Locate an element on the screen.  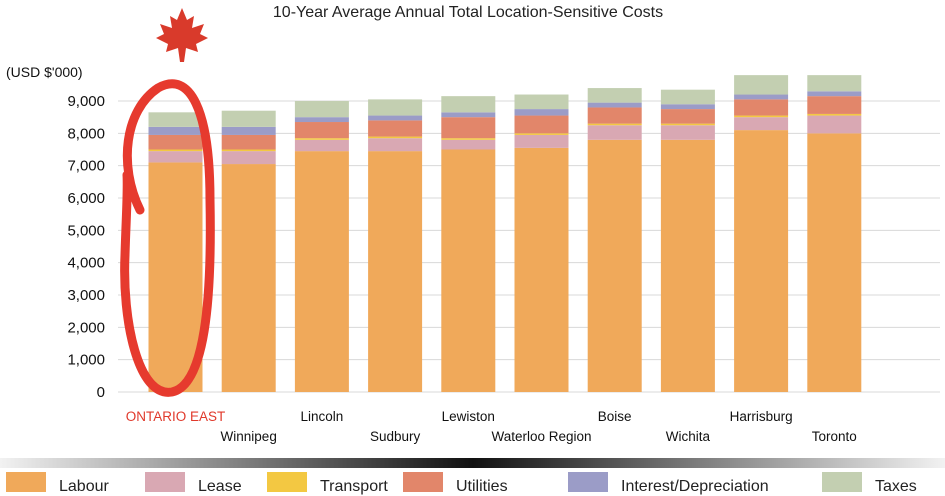
legend-label: Interest/Depreciation is located at coordinates (695, 486).